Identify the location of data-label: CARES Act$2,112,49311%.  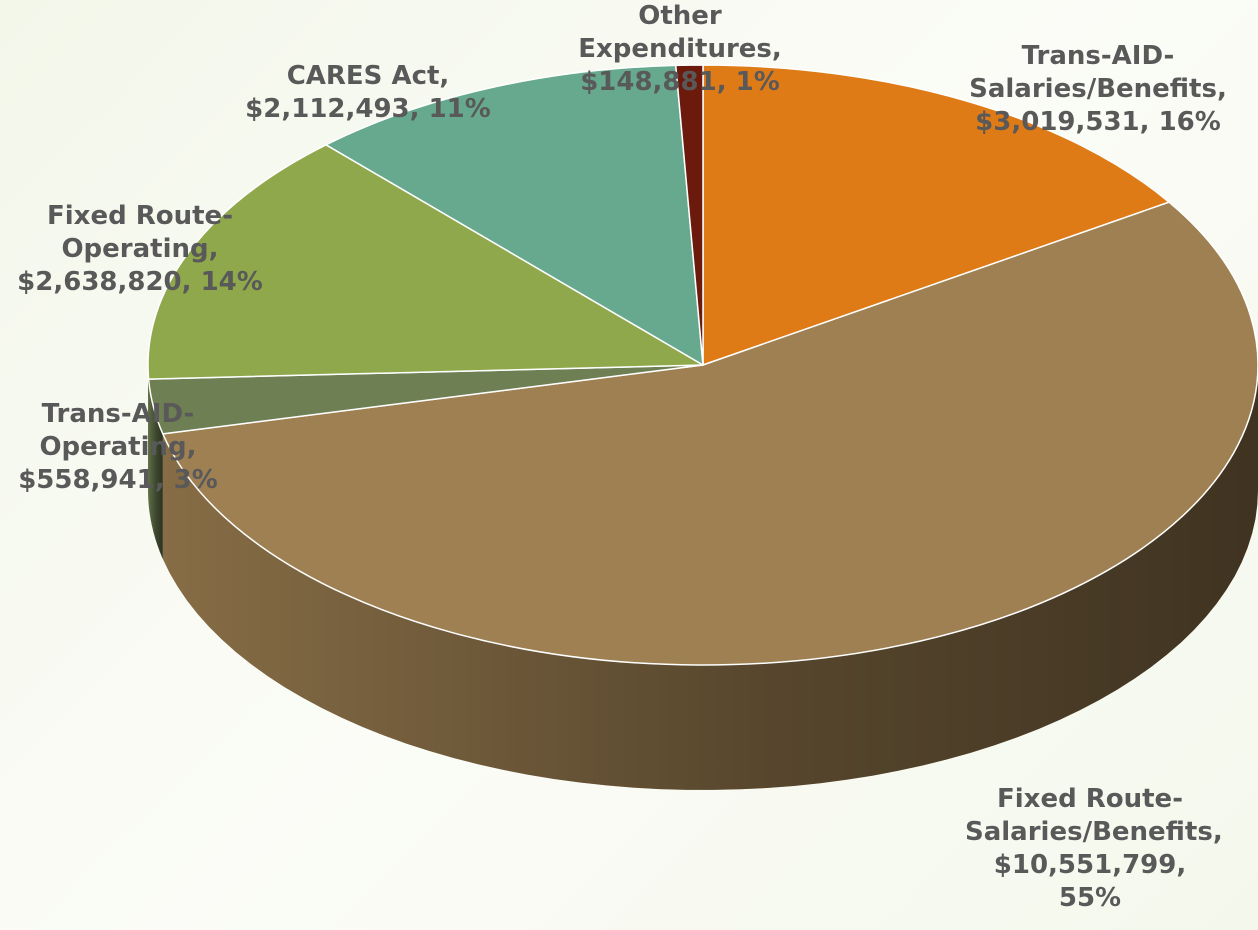
(368, 93).